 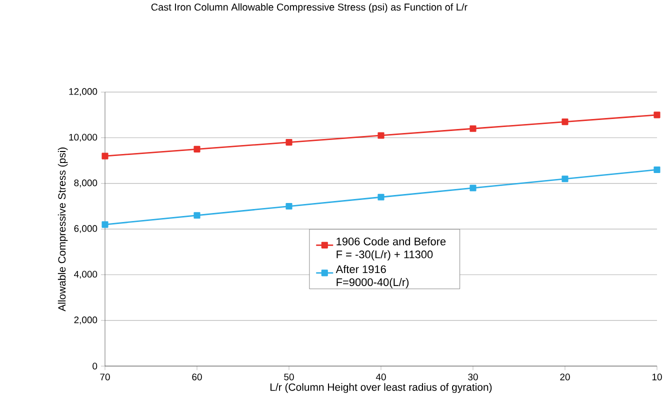 What do you see at coordinates (473, 377) in the screenshot?
I see `x-tick-label: 30` at bounding box center [473, 377].